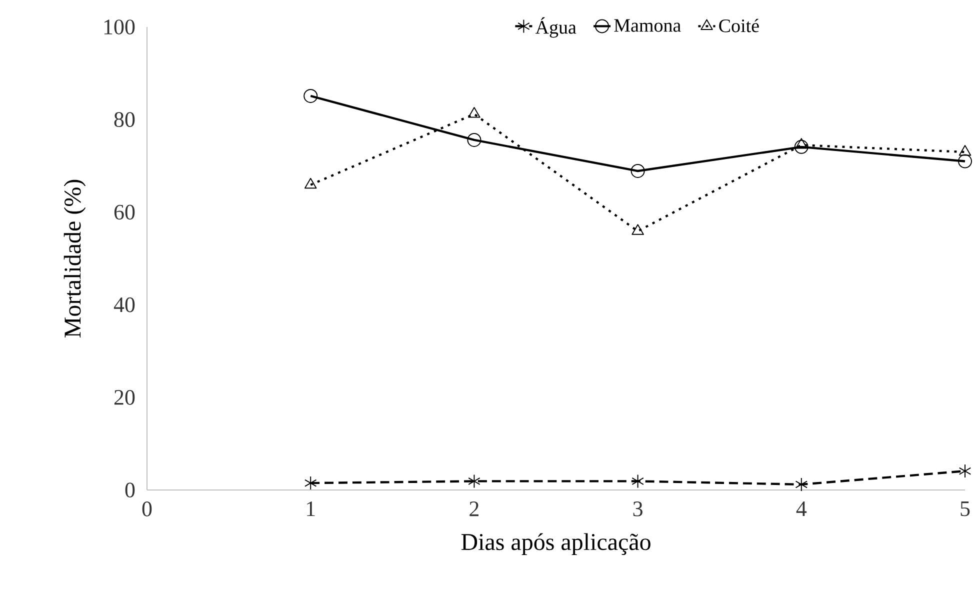  What do you see at coordinates (311, 509) in the screenshot?
I see `x-tick-label: 1` at bounding box center [311, 509].